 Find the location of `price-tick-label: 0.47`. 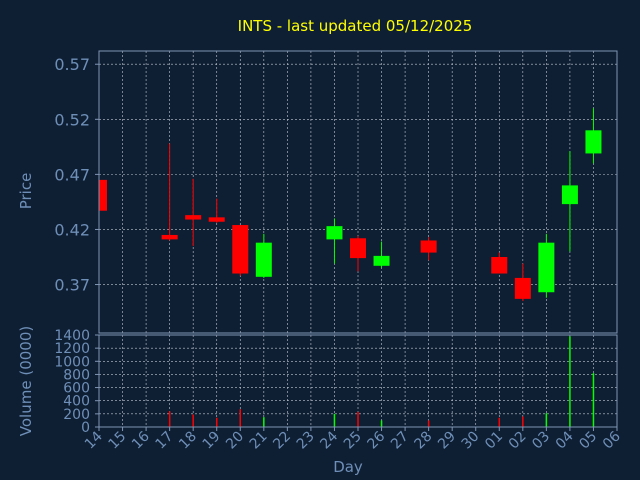

price-tick-label: 0.47 is located at coordinates (72, 174).